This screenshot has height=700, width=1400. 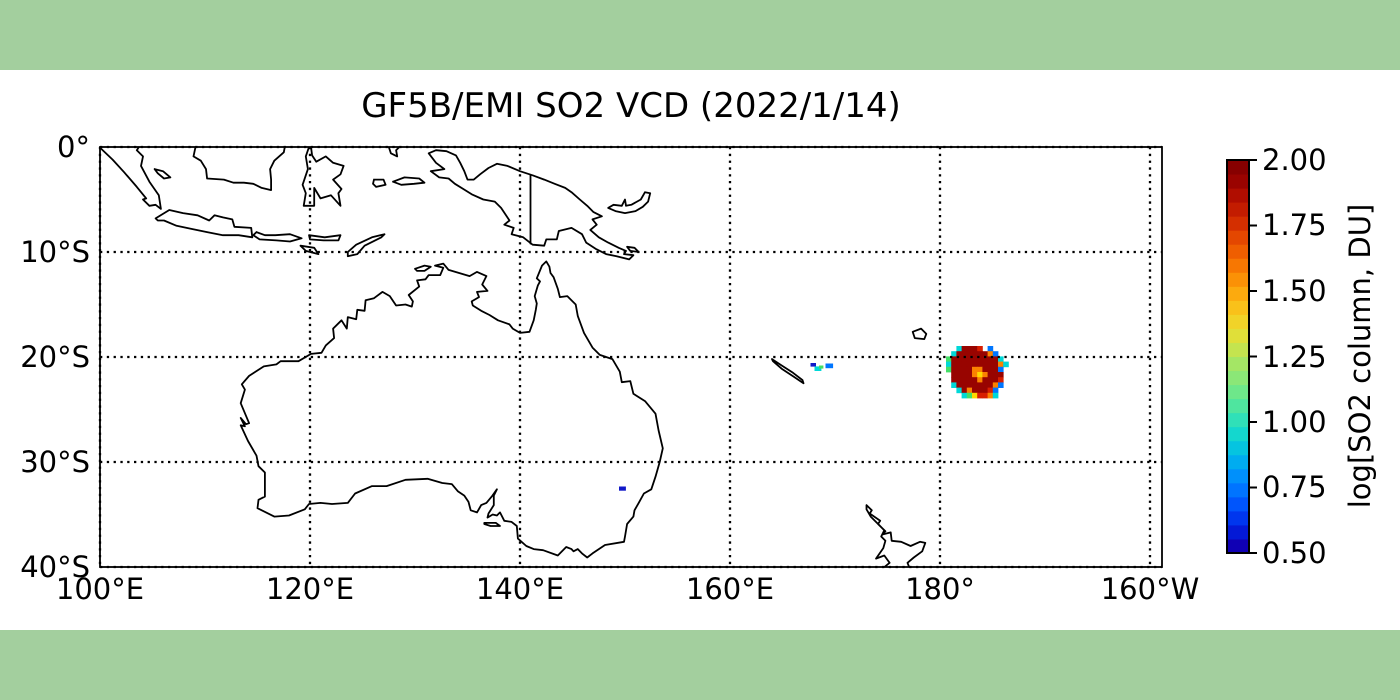 What do you see at coordinates (1150, 589) in the screenshot?
I see `x-tick-label-160w: 160°W` at bounding box center [1150, 589].